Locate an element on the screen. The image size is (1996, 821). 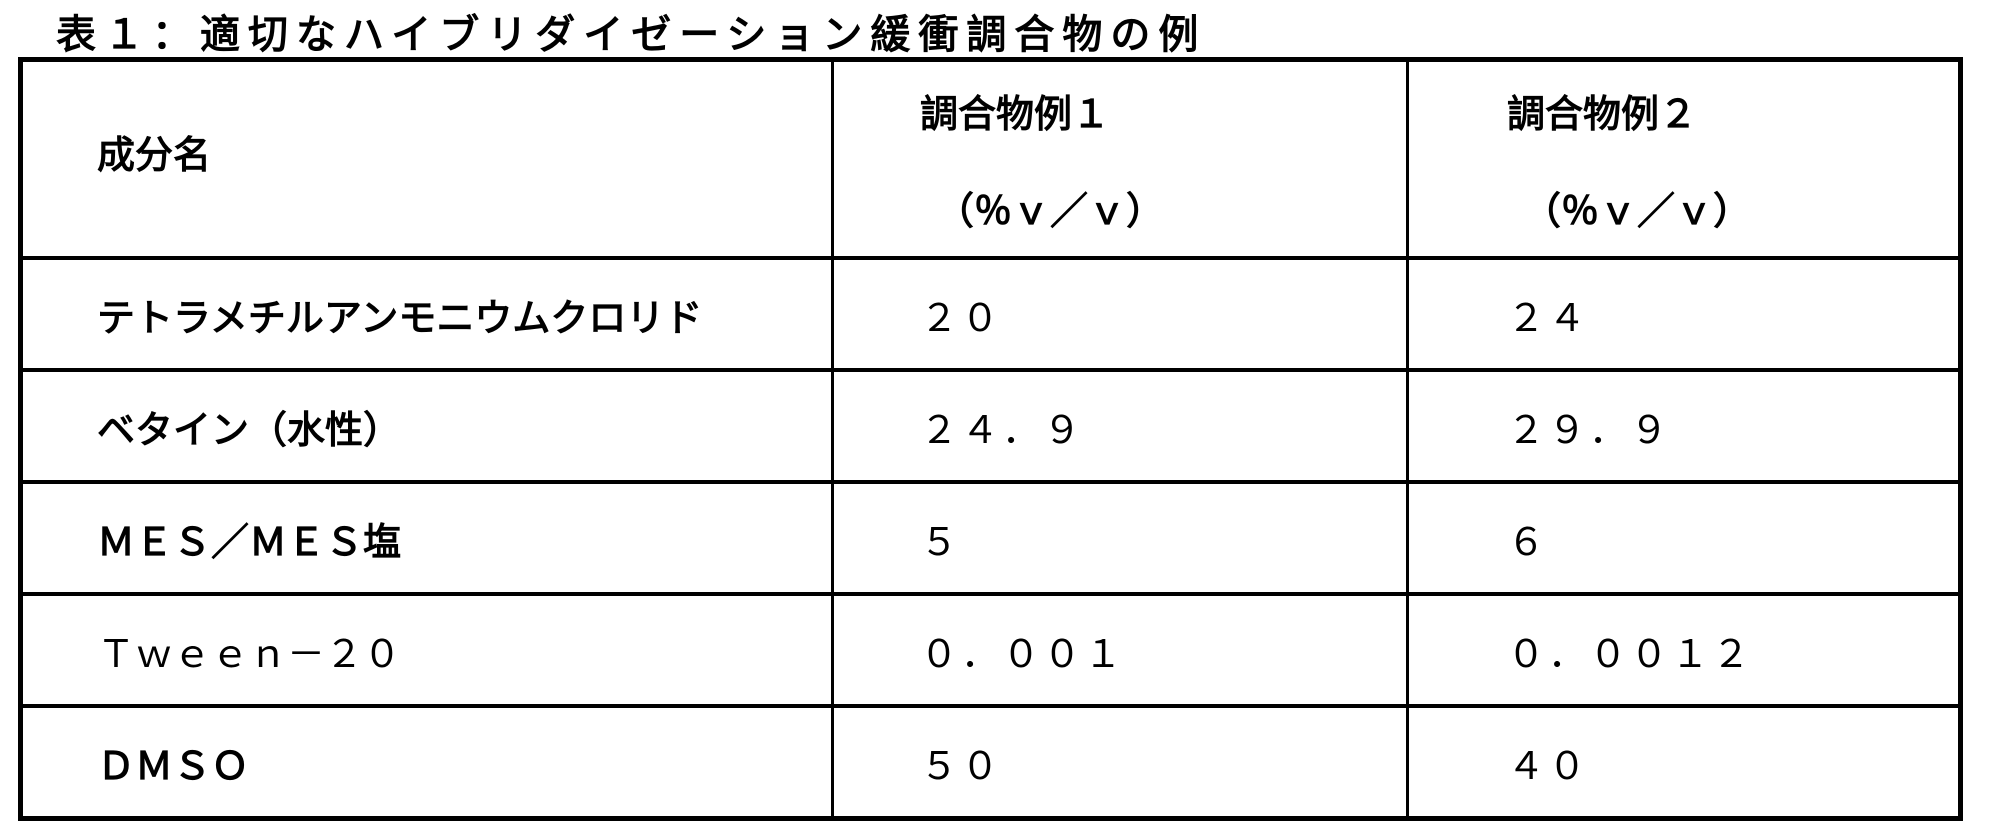
component-name: ＭＥＳ／ＭＥＳ塩 is located at coordinates (249, 542).